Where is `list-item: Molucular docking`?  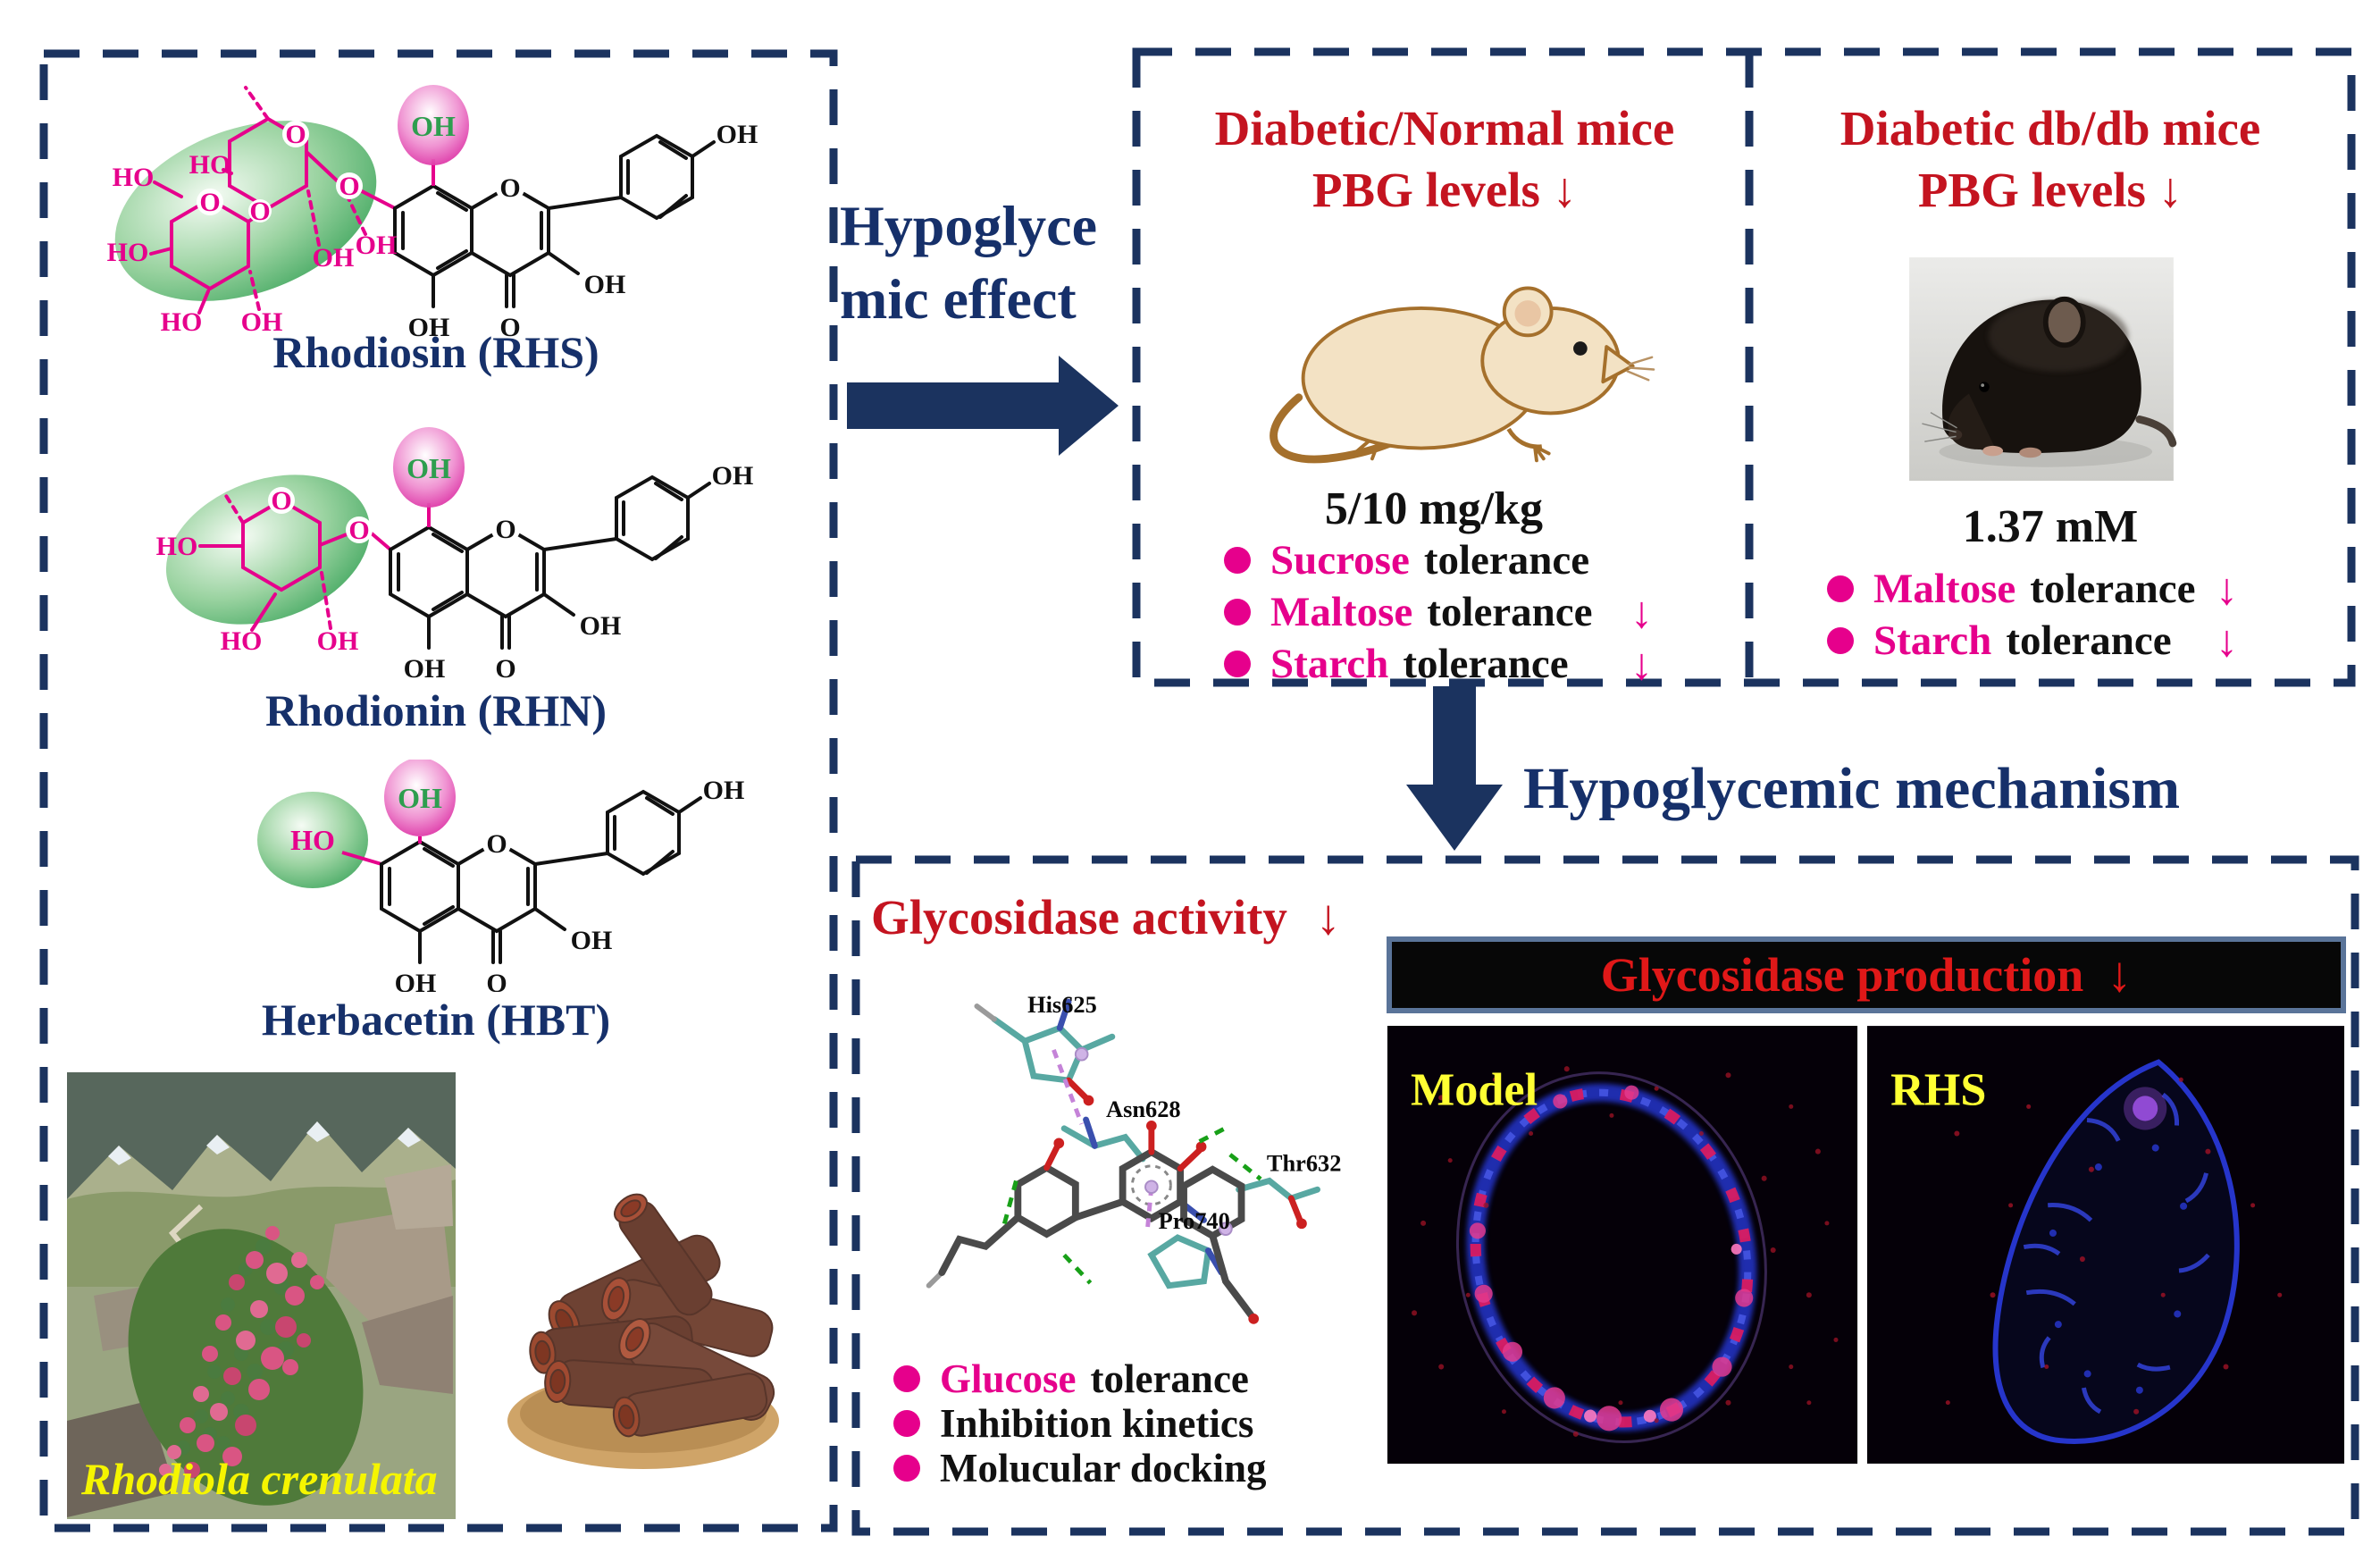
list-item: Molucular docking is located at coordinates (1125, 1468).